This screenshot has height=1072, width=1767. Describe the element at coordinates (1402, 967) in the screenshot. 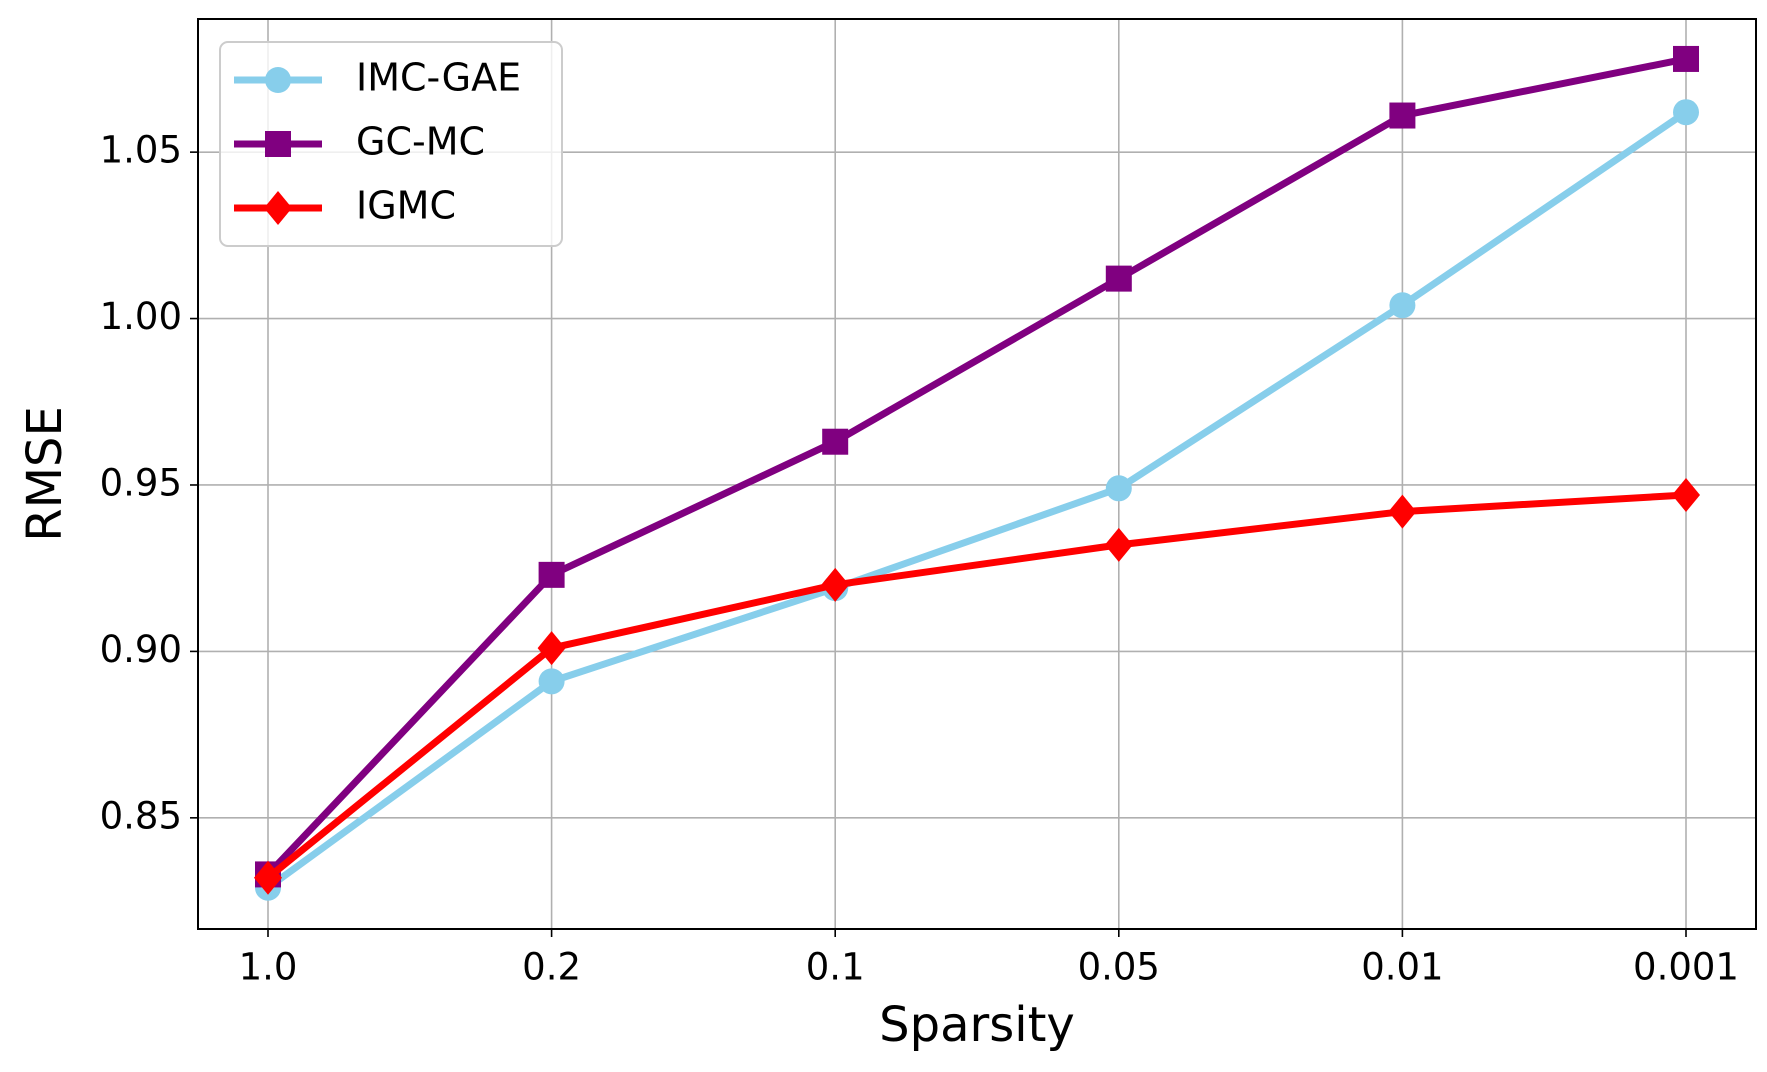

I see `x-tick-label: 0.01` at that location.